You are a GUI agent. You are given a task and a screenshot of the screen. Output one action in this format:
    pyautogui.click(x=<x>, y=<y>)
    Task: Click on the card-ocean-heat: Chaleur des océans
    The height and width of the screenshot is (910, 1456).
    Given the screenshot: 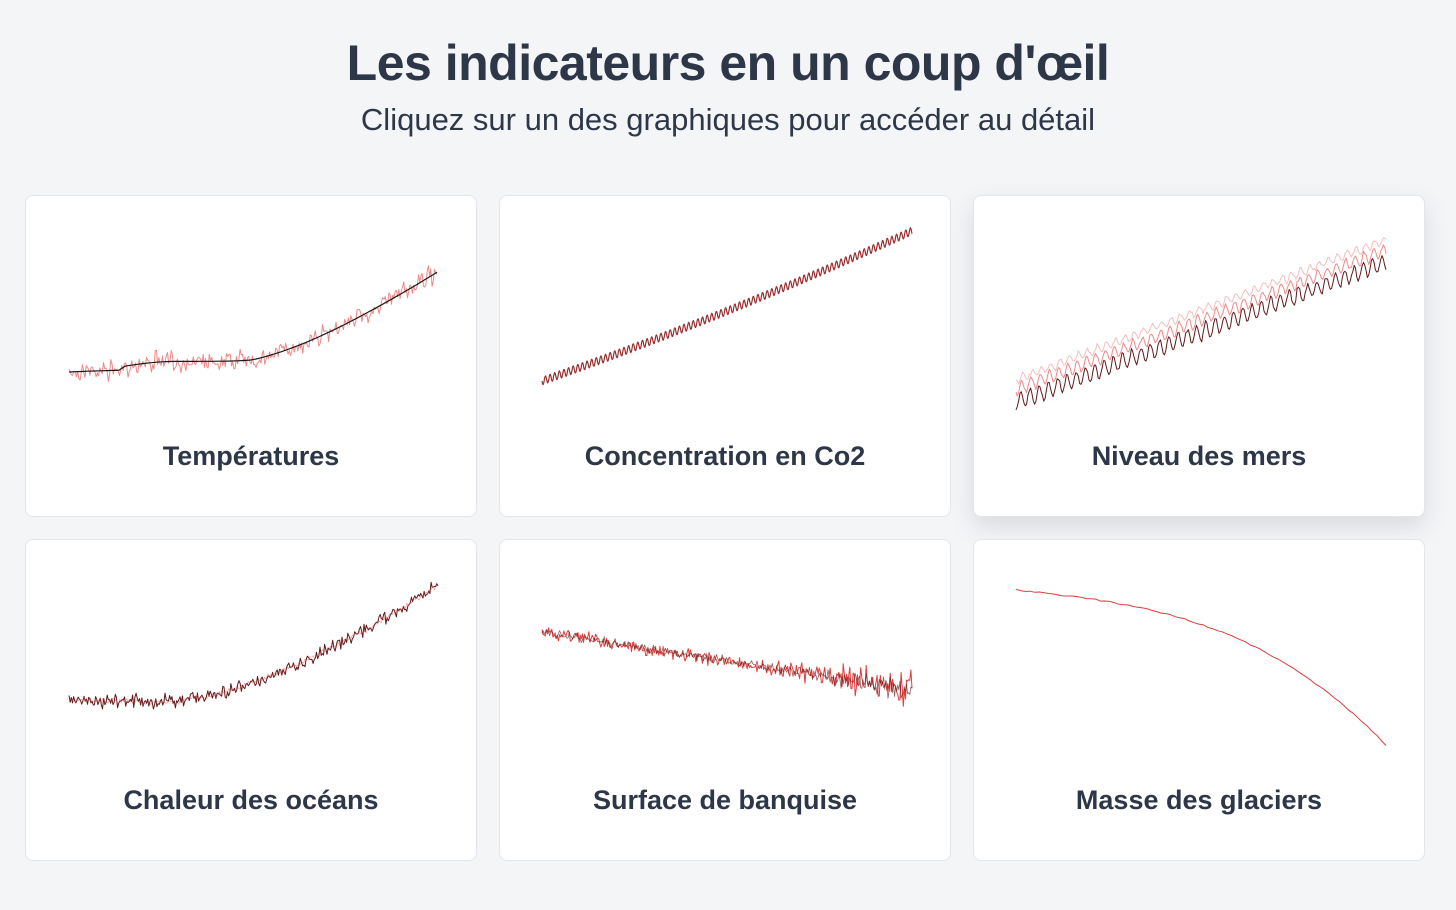 What is the action you would take?
    pyautogui.click(x=251, y=700)
    